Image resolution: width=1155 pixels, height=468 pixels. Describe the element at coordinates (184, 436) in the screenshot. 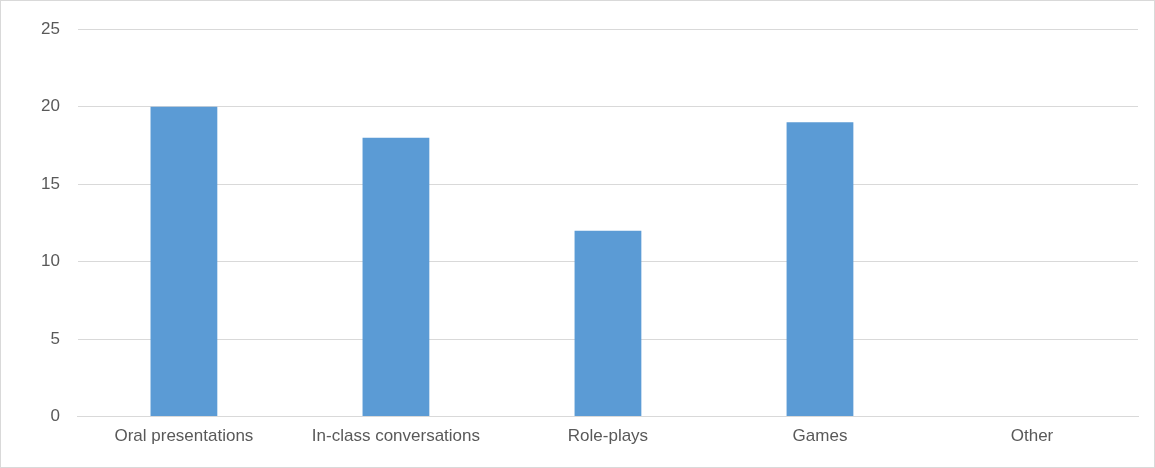

I see `x-tick-label: Oral presentations` at that location.